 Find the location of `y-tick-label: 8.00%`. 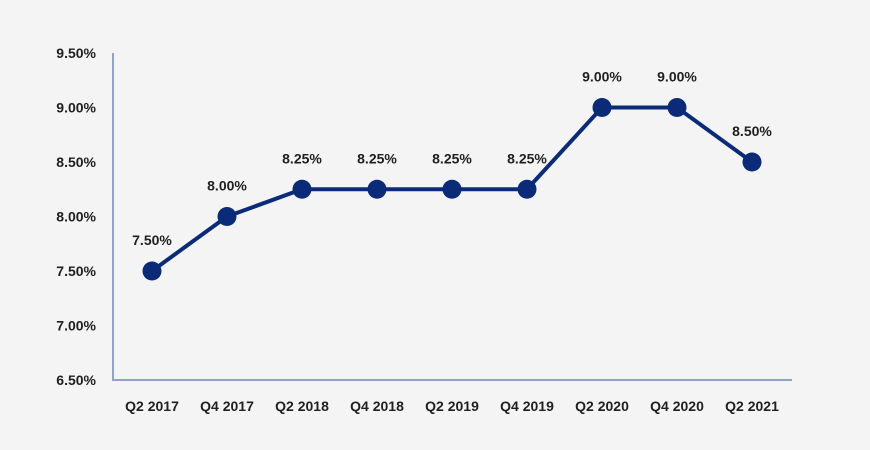

y-tick-label: 8.00% is located at coordinates (76, 217).